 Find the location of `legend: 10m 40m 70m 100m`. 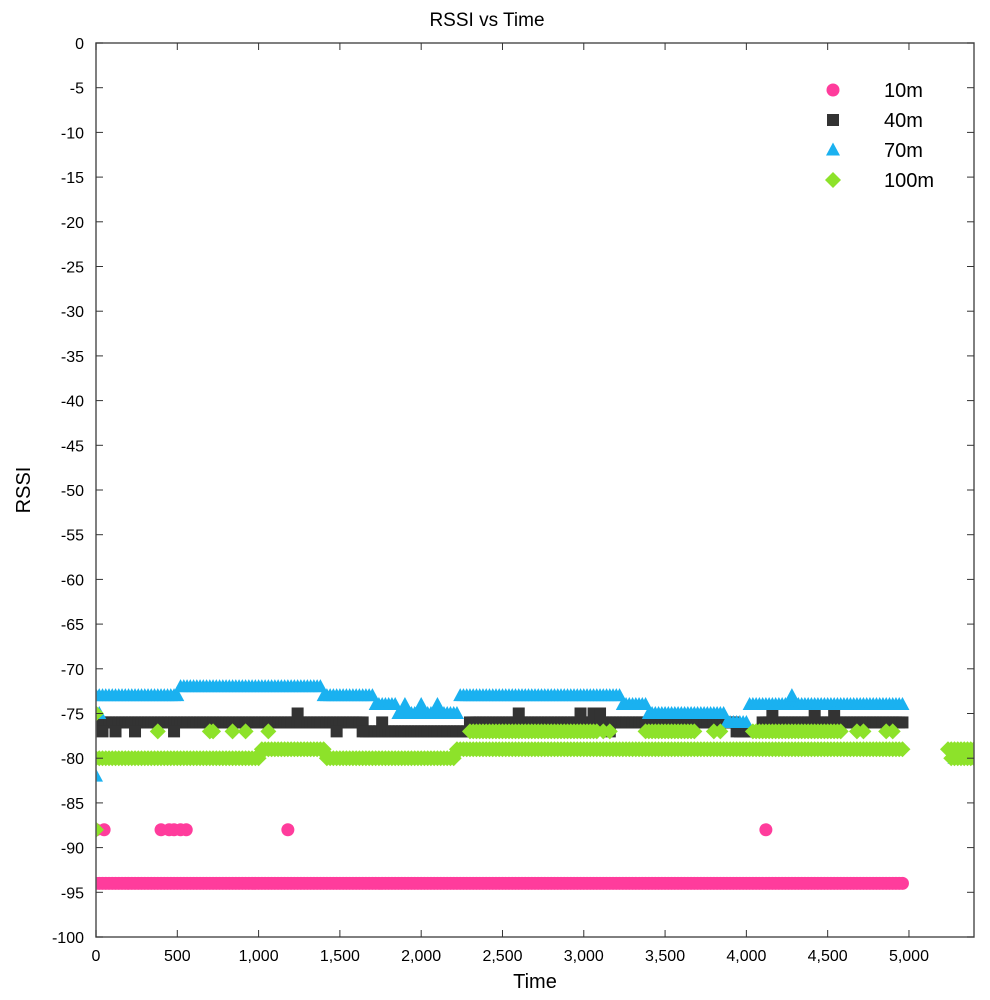

legend: 10m 40m 70m 100m is located at coordinates (879, 136).